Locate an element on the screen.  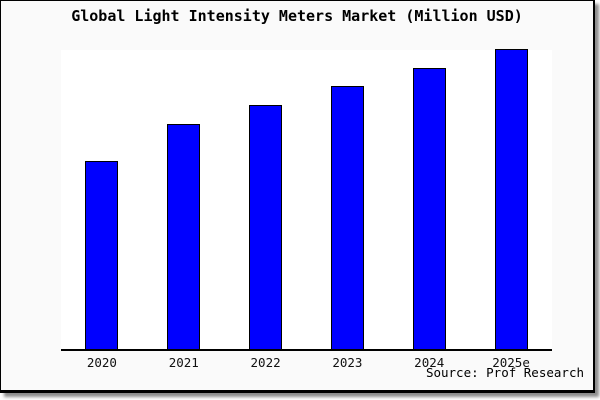
x-tick-label-2024: 2024 is located at coordinates (429, 362).